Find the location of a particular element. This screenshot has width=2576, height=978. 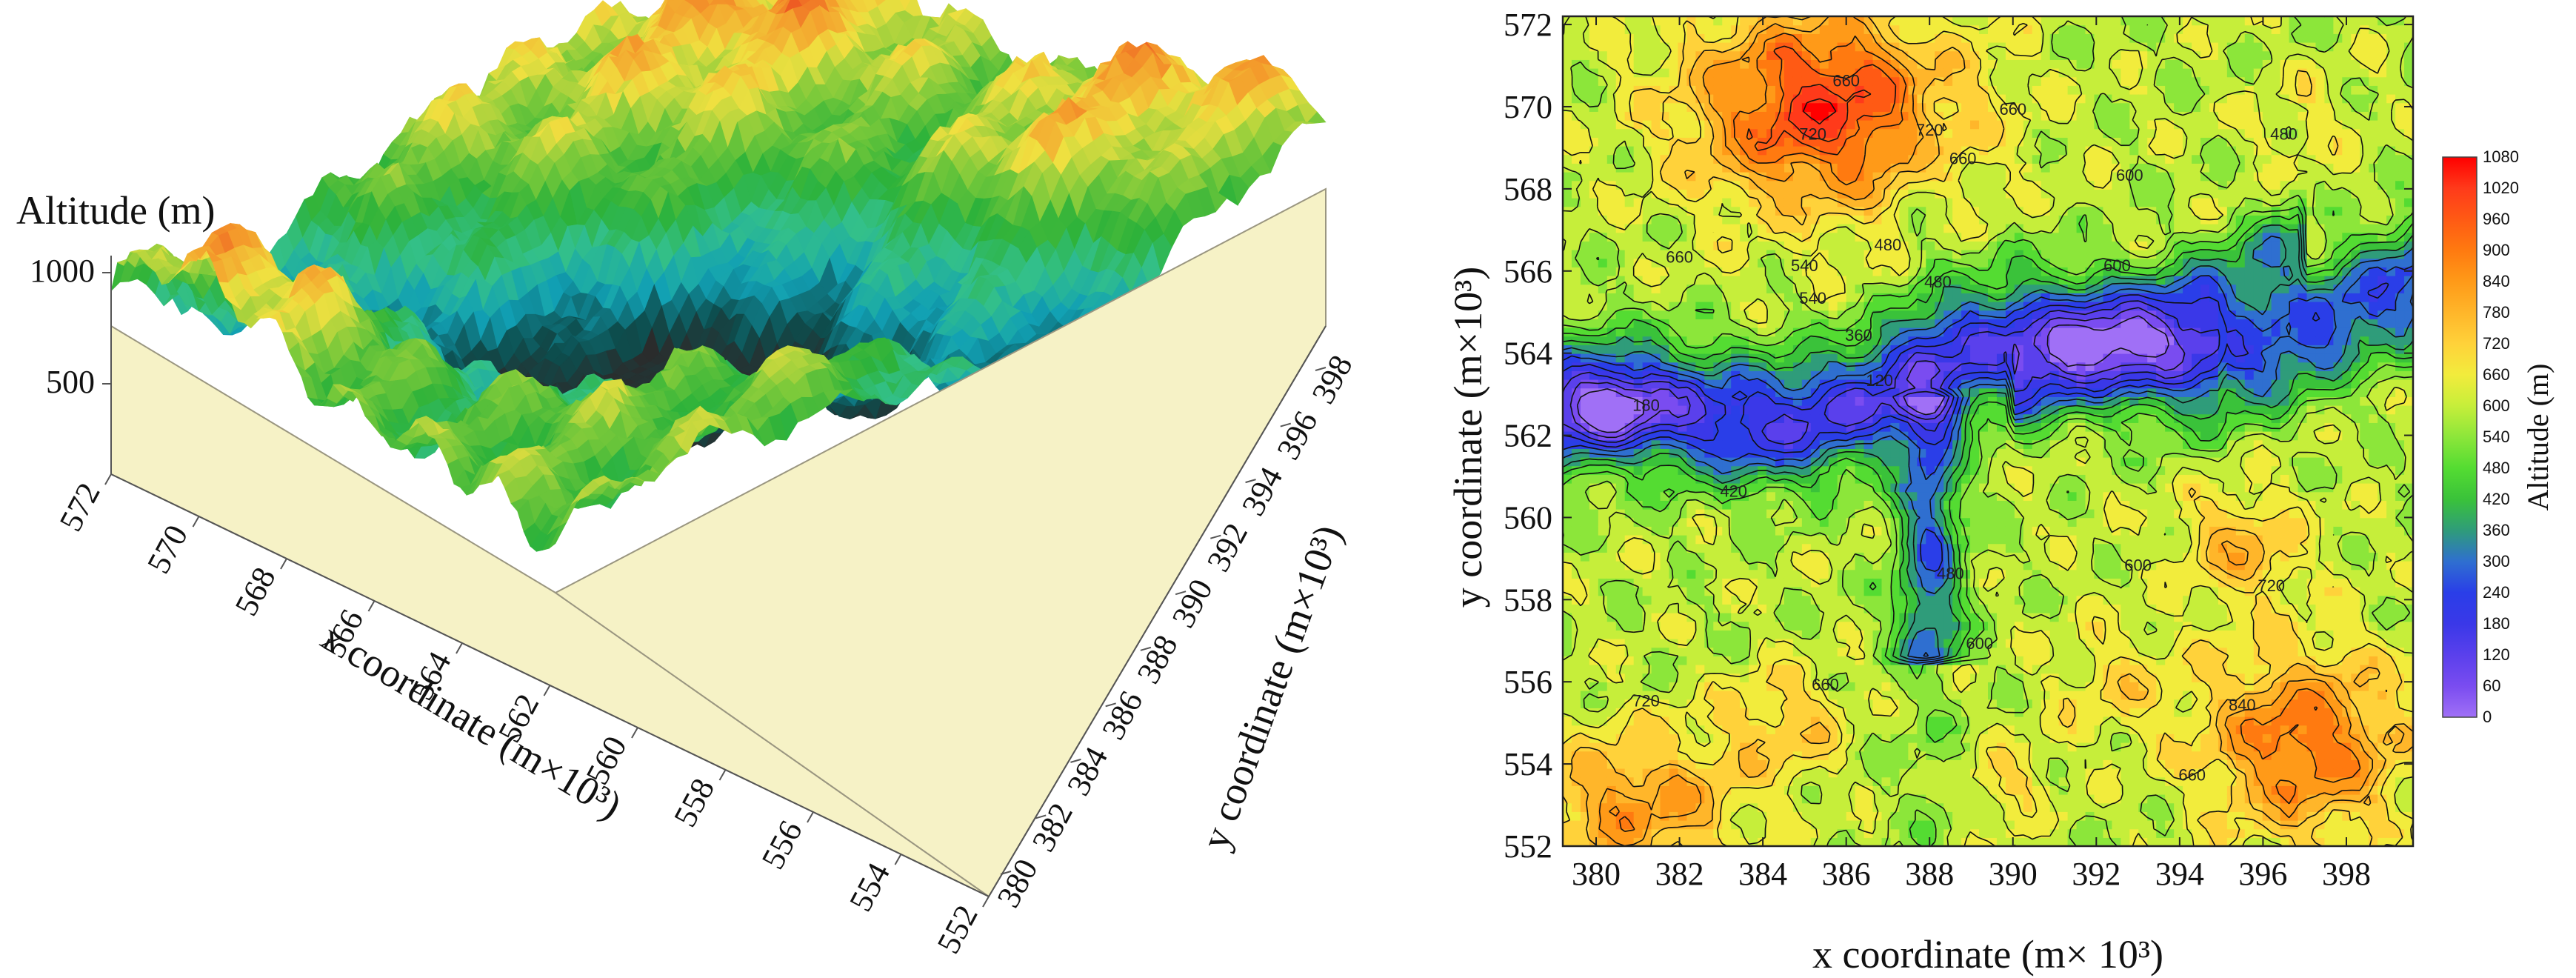

y-tick-label: 396 is located at coordinates (1296, 435).